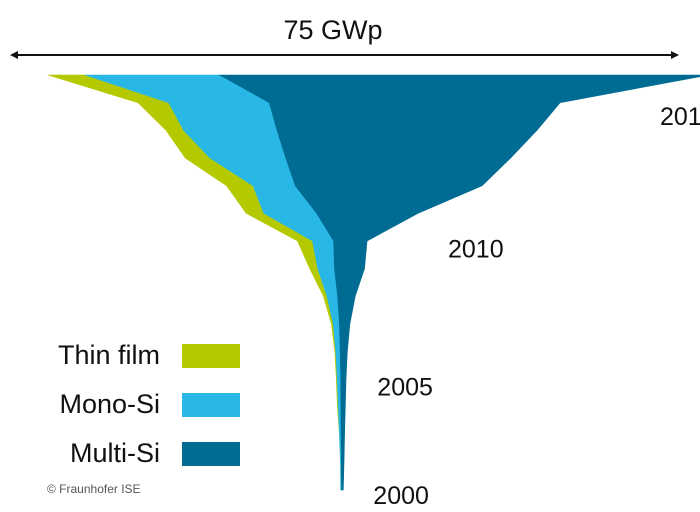 This screenshot has width=700, height=512. Describe the element at coordinates (401, 496) in the screenshot. I see `year-label-2000: 2000` at that location.